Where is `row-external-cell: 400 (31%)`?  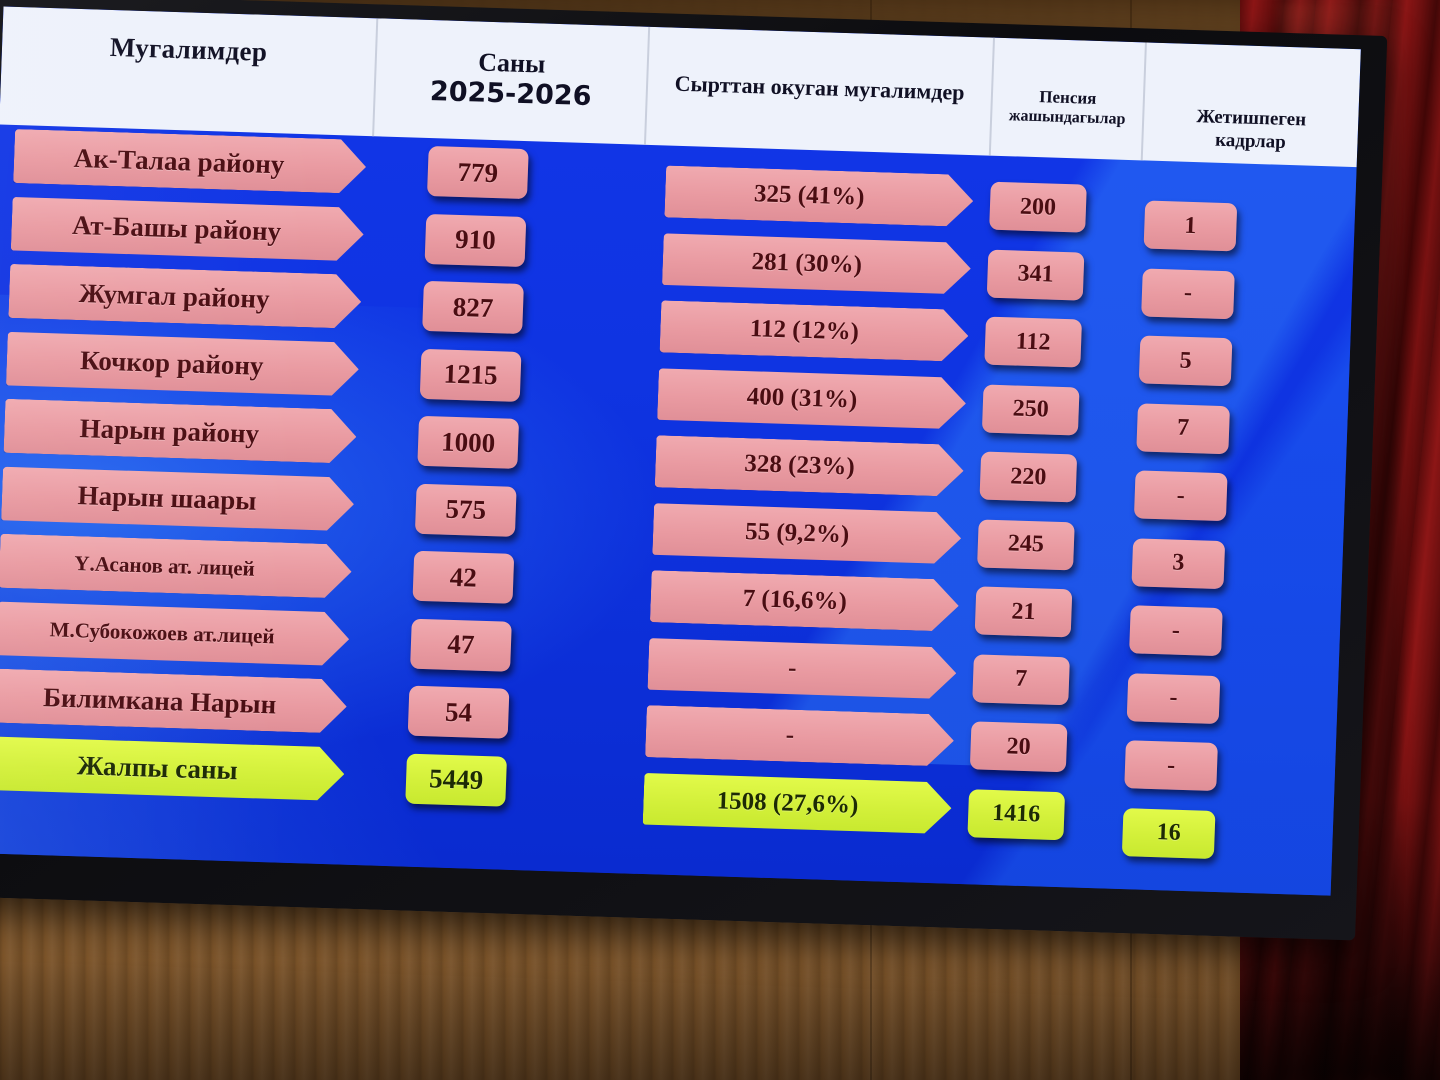 row-external-cell: 400 (31%) is located at coordinates (812, 399).